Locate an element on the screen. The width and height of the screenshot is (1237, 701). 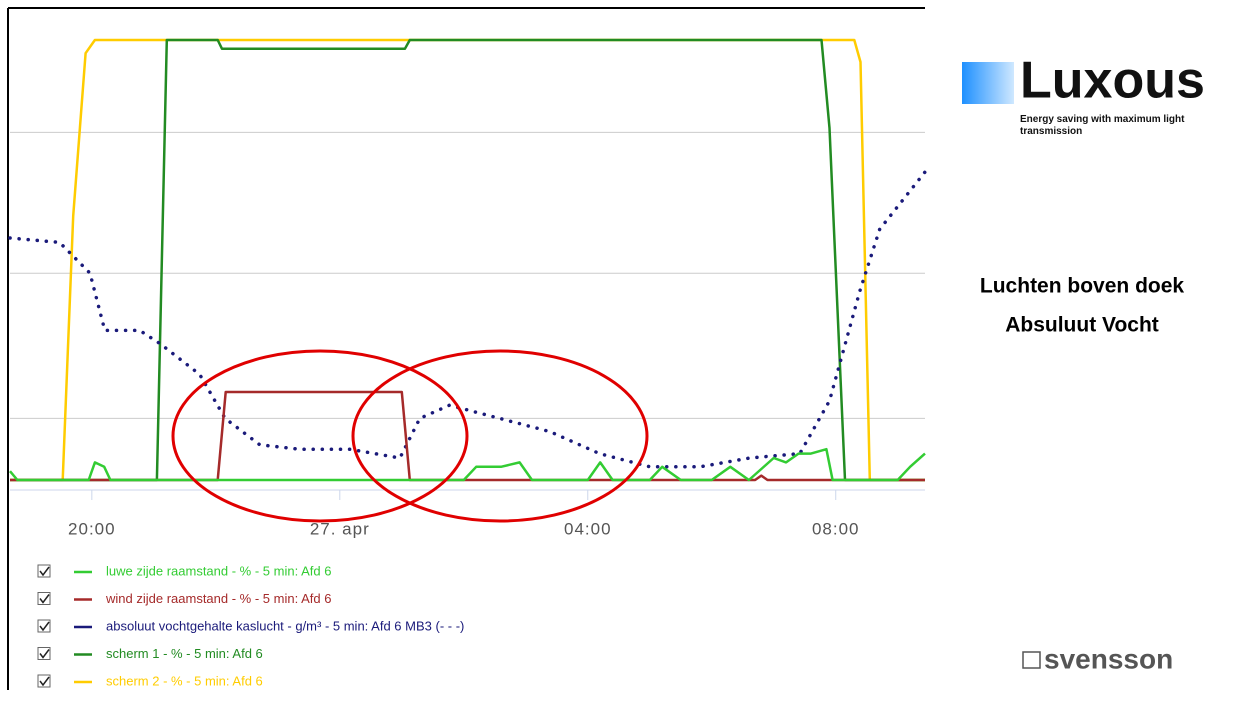
heading: Absuluut Vocht is located at coordinates (1082, 325).